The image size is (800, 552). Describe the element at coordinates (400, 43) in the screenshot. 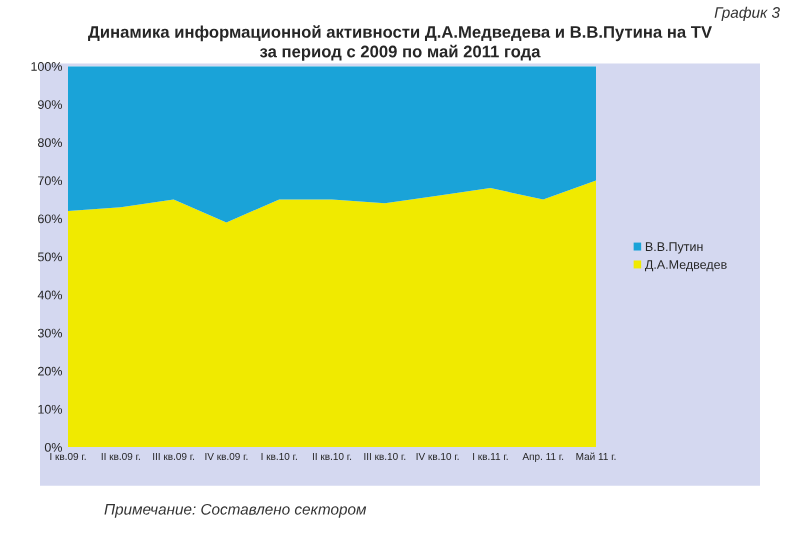

I see `chart-title: Динамика информационной активности Д.А.Медведева и В.В.Путина на TV за период с 2009 по май 2011 года` at that location.